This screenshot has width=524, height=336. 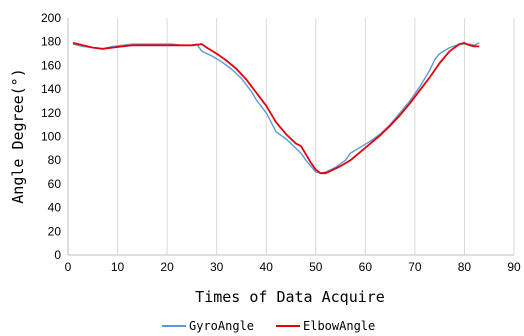 What do you see at coordinates (51, 42) in the screenshot?
I see `y-tick-label: 180` at bounding box center [51, 42].